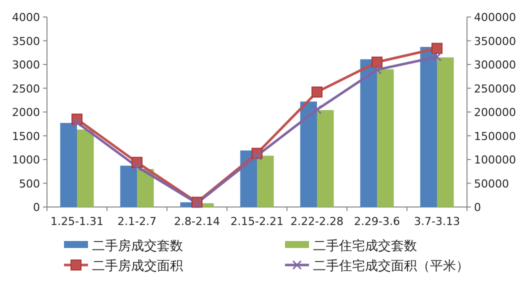 The width and height of the screenshot is (520, 281). What do you see at coordinates (26, 41) in the screenshot?
I see `y-tick-label: 3500` at bounding box center [26, 41].